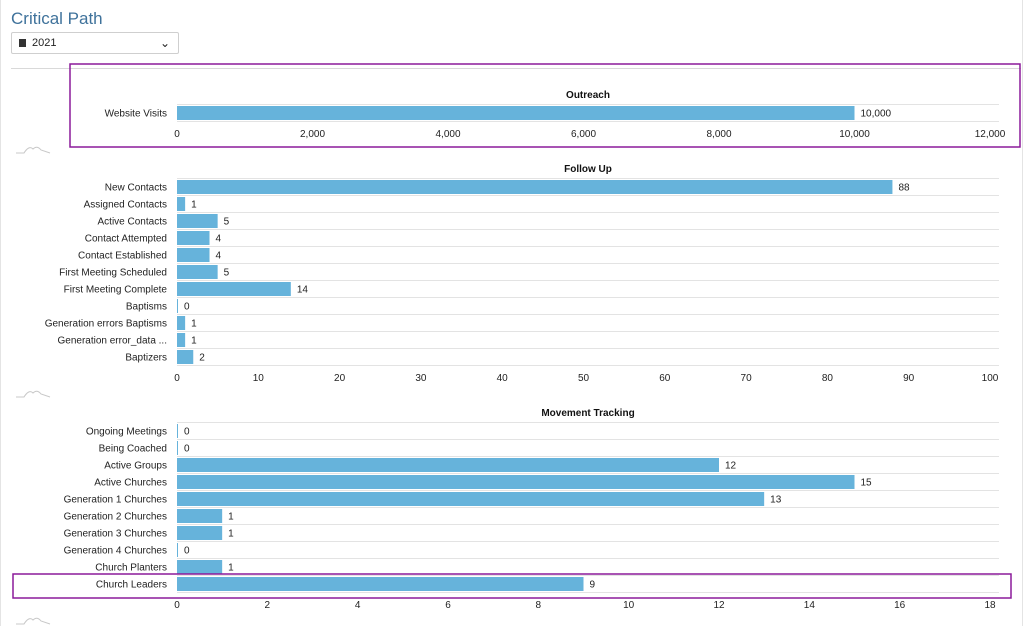 This screenshot has width=1024, height=626. I want to click on chart-title-outreach: Outreach, so click(588, 95).